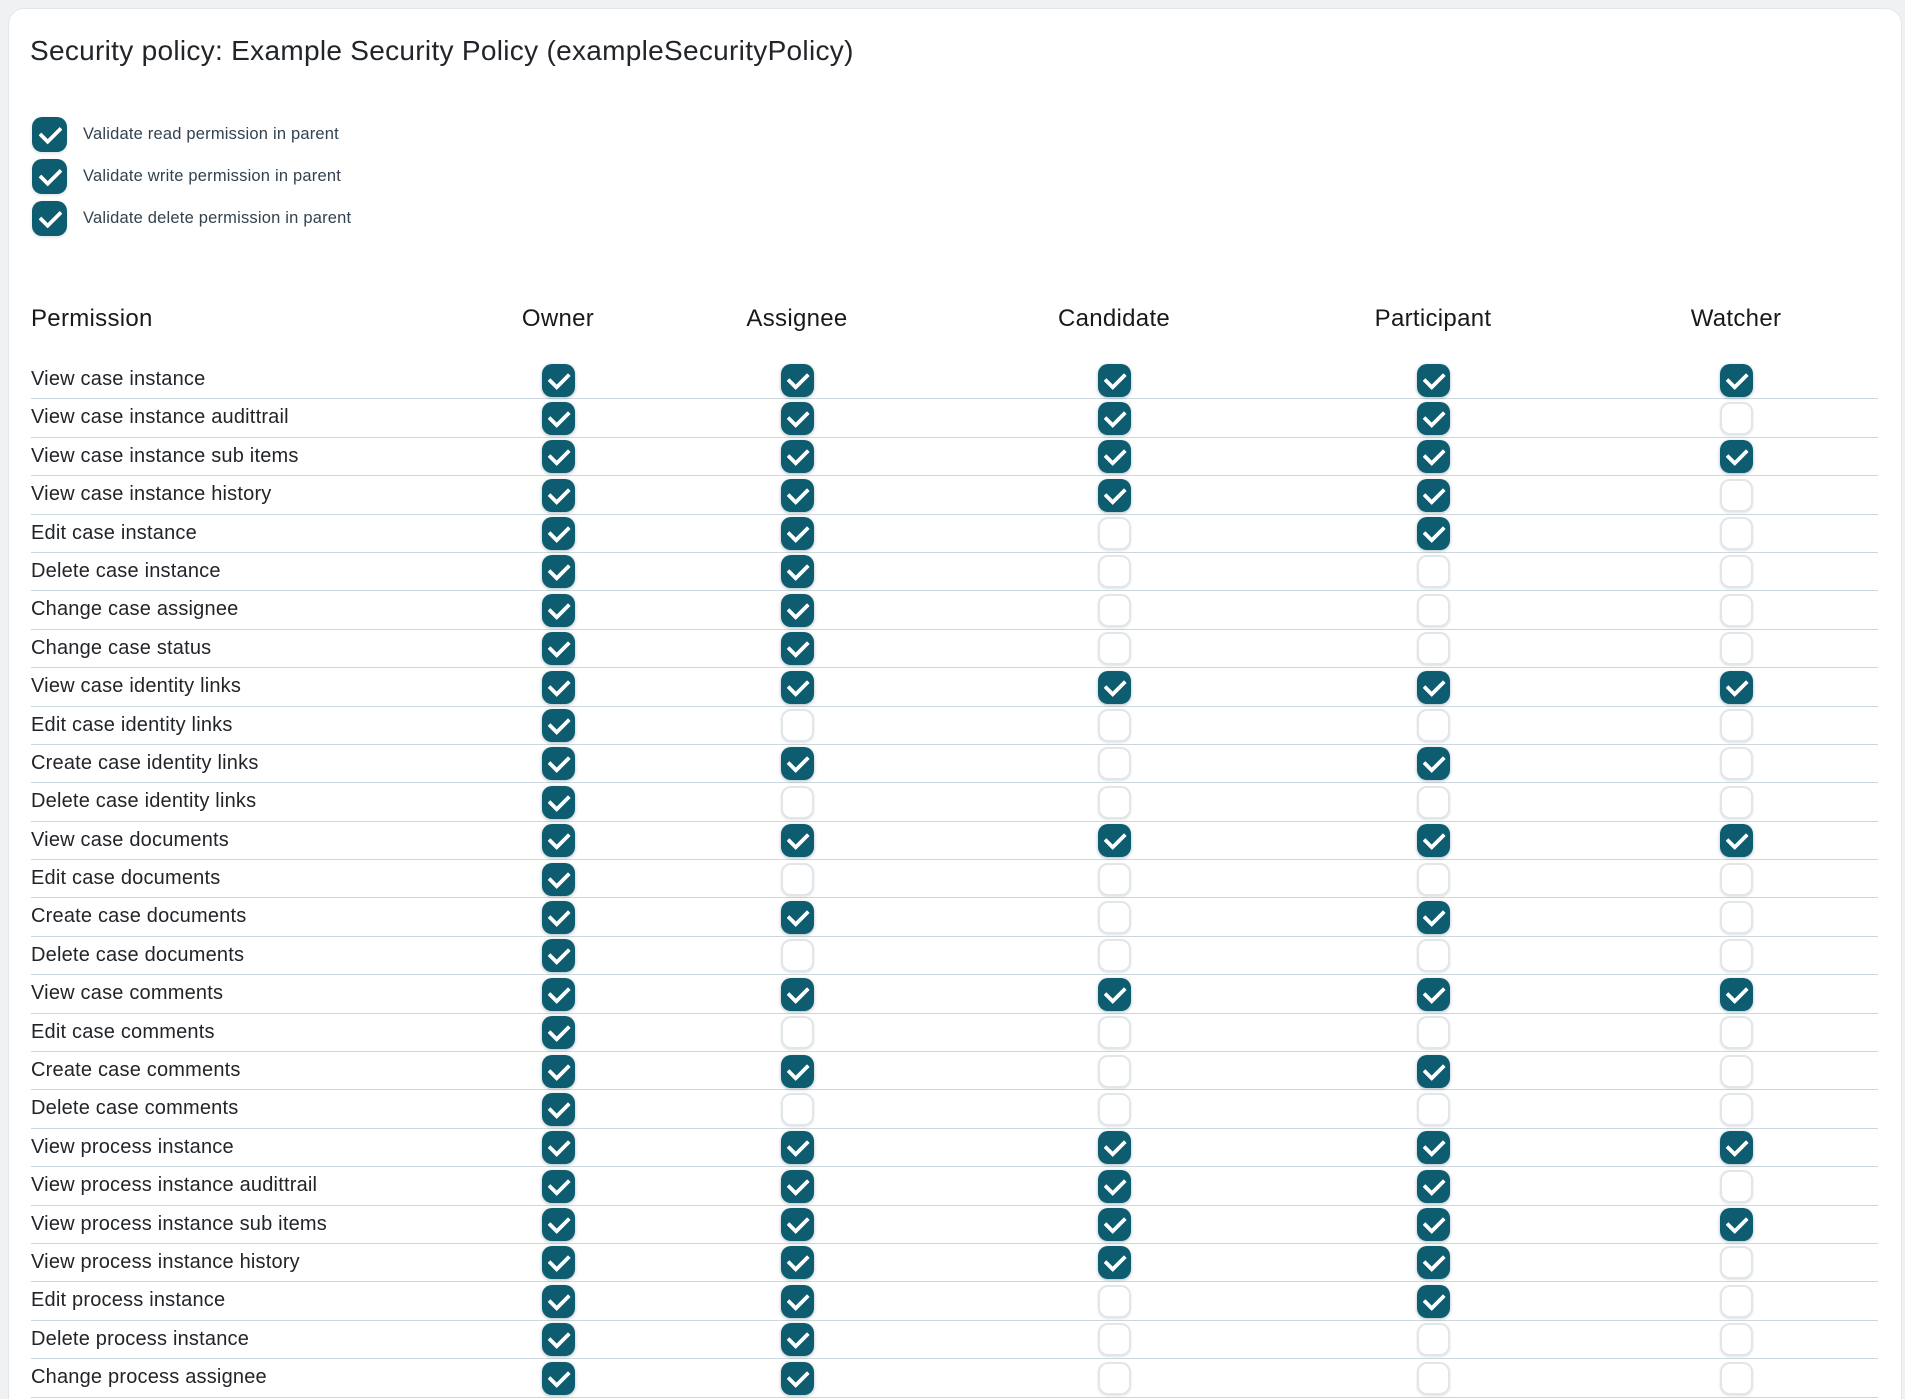 This screenshot has height=1399, width=1905. Describe the element at coordinates (49, 218) in the screenshot. I see `validate-delete-checkbox` at that location.